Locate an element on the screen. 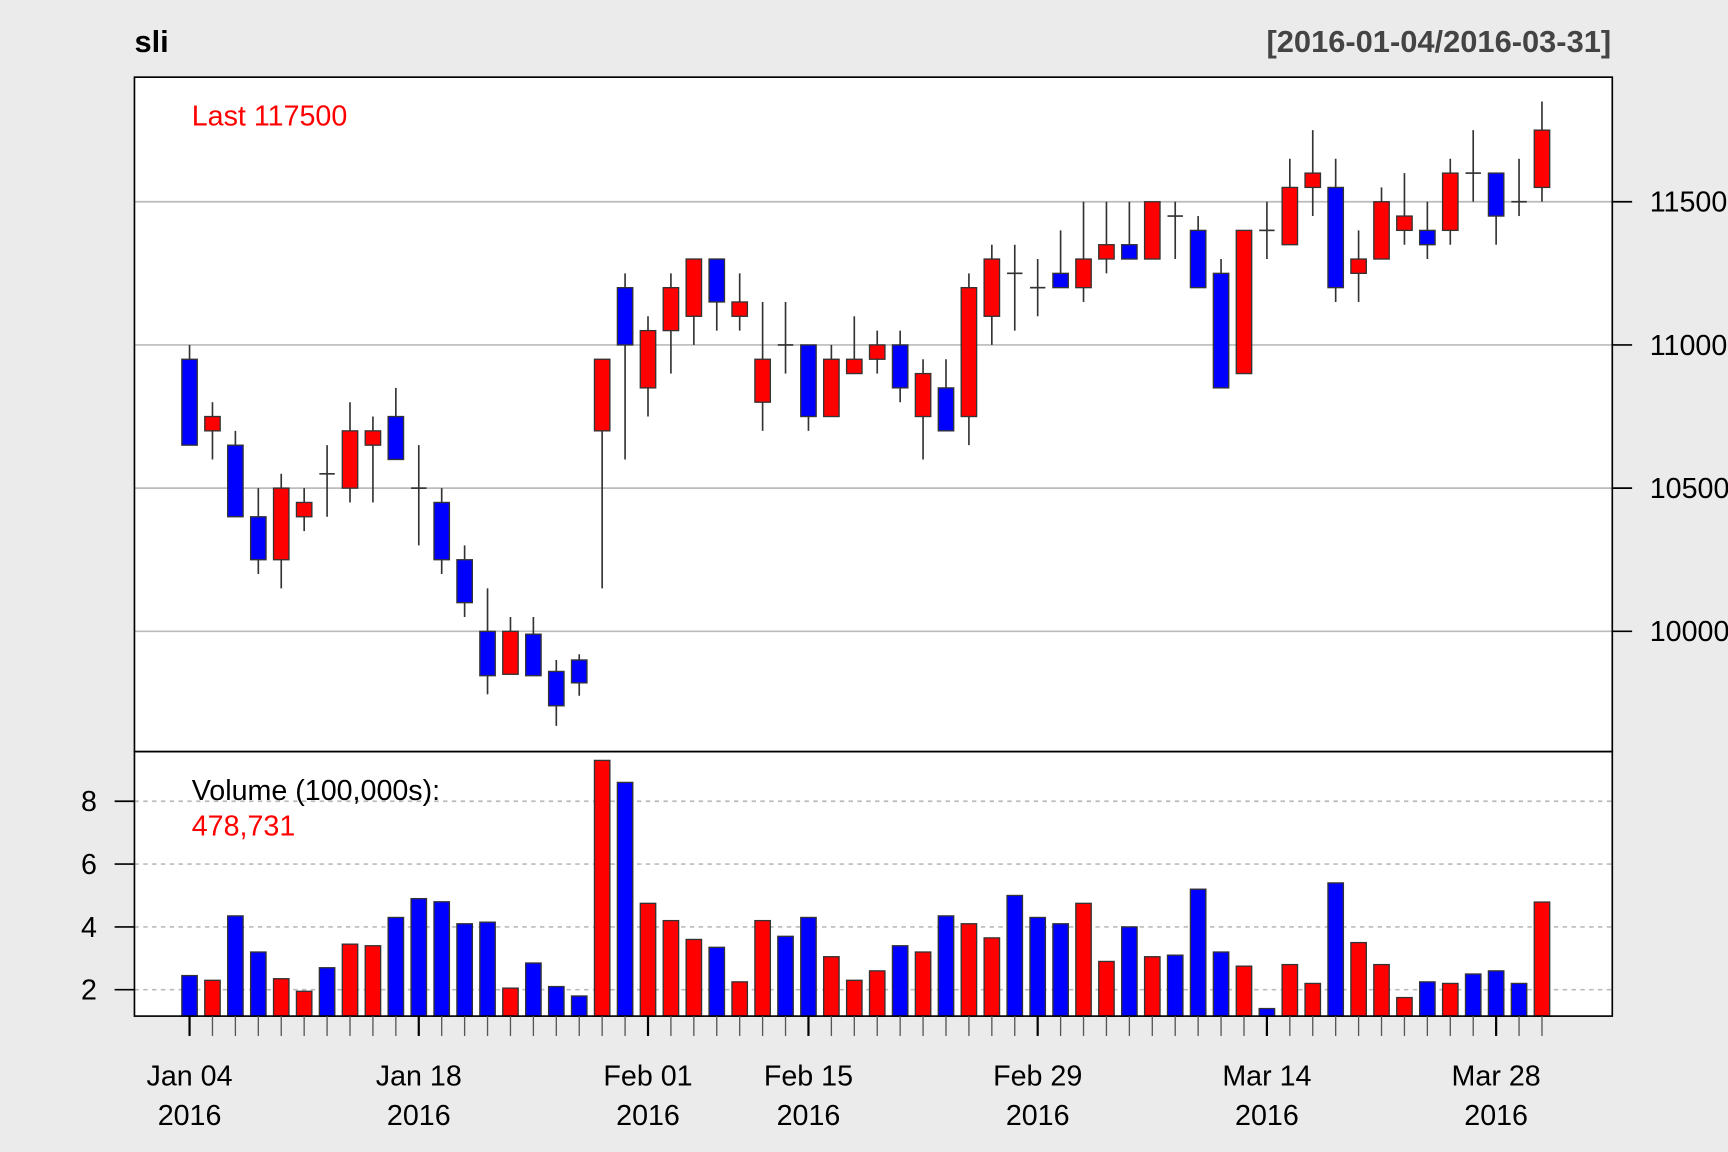 This screenshot has width=1728, height=1152. x-tick-label: Jan 04 2016 is located at coordinates (190, 1097).